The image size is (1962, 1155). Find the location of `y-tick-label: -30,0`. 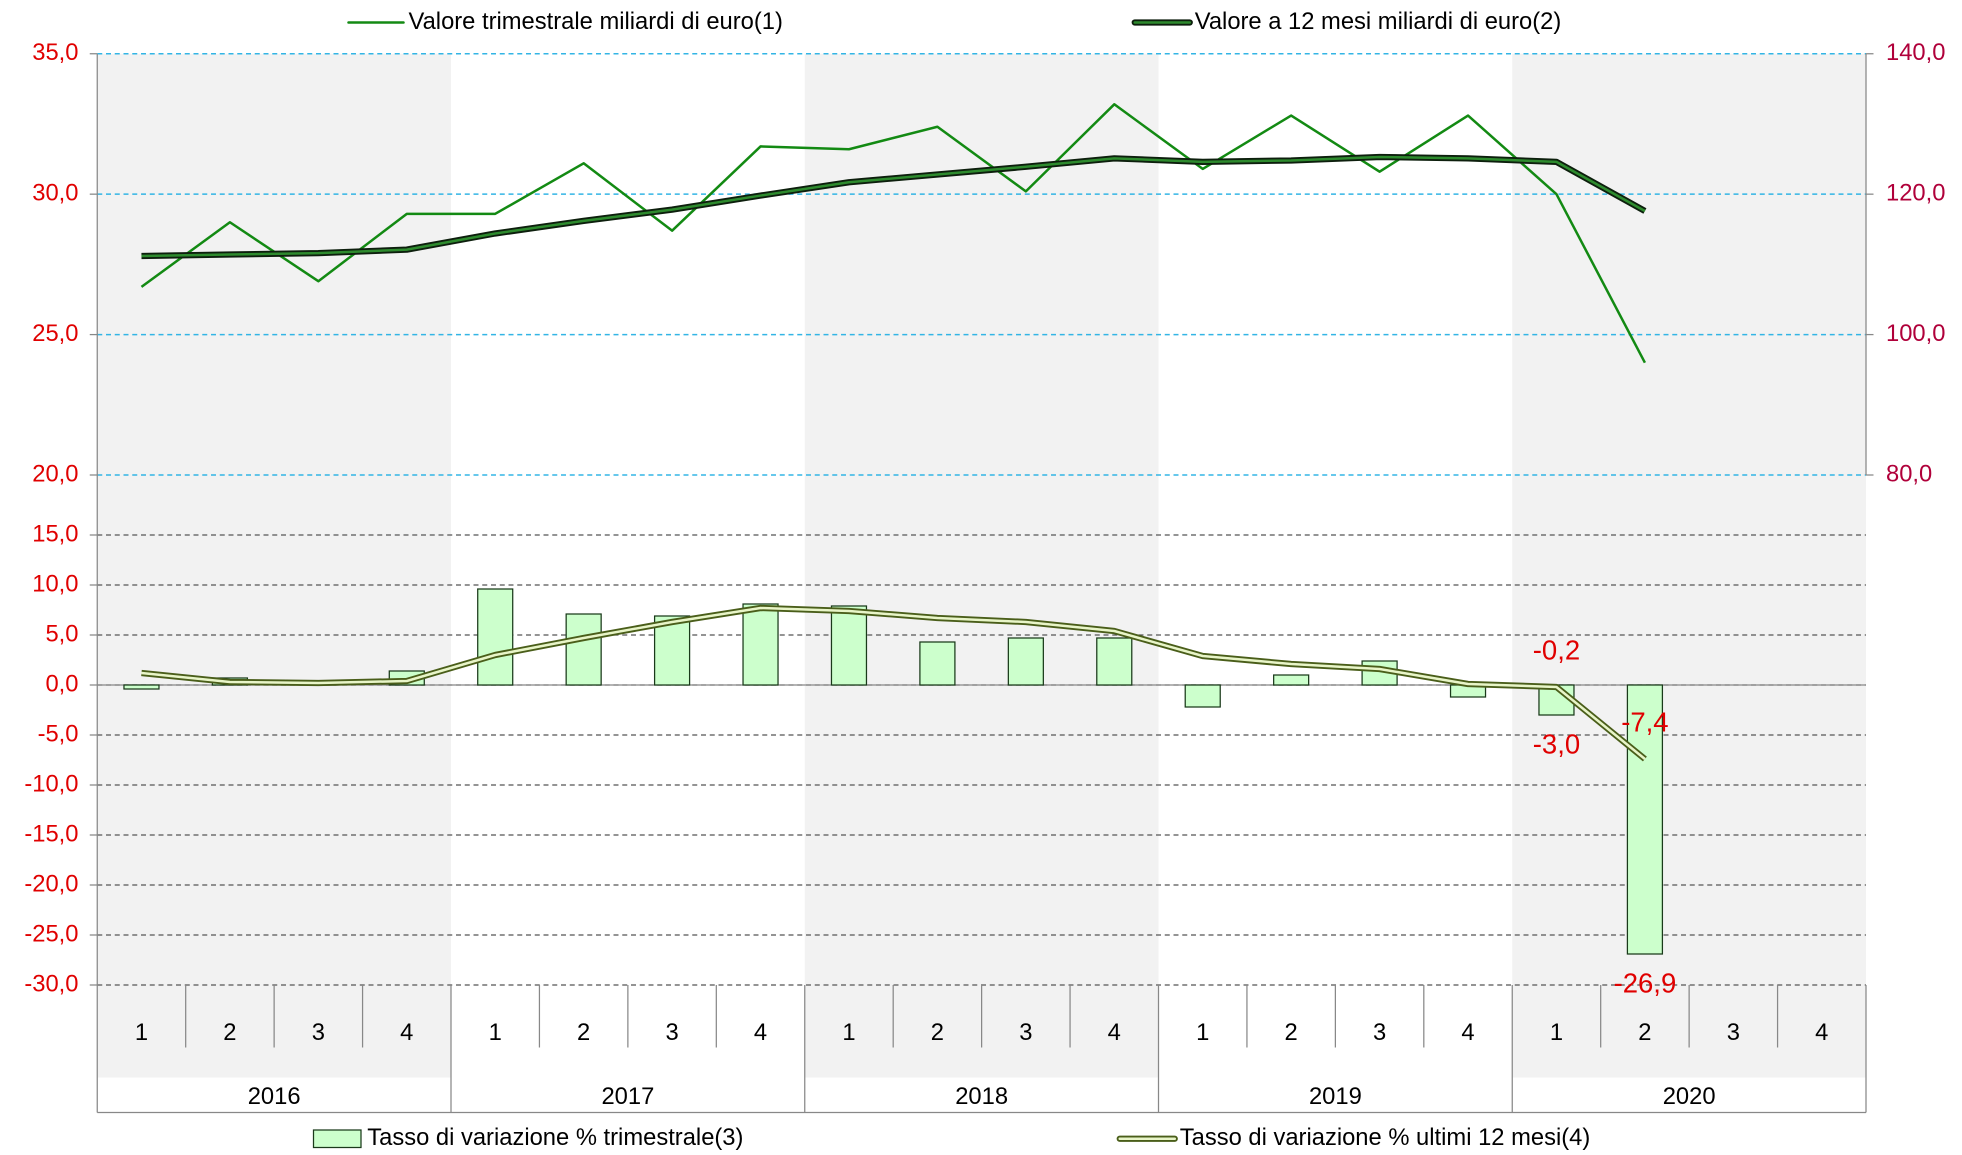

y-tick-label: -30,0 is located at coordinates (51, 983).